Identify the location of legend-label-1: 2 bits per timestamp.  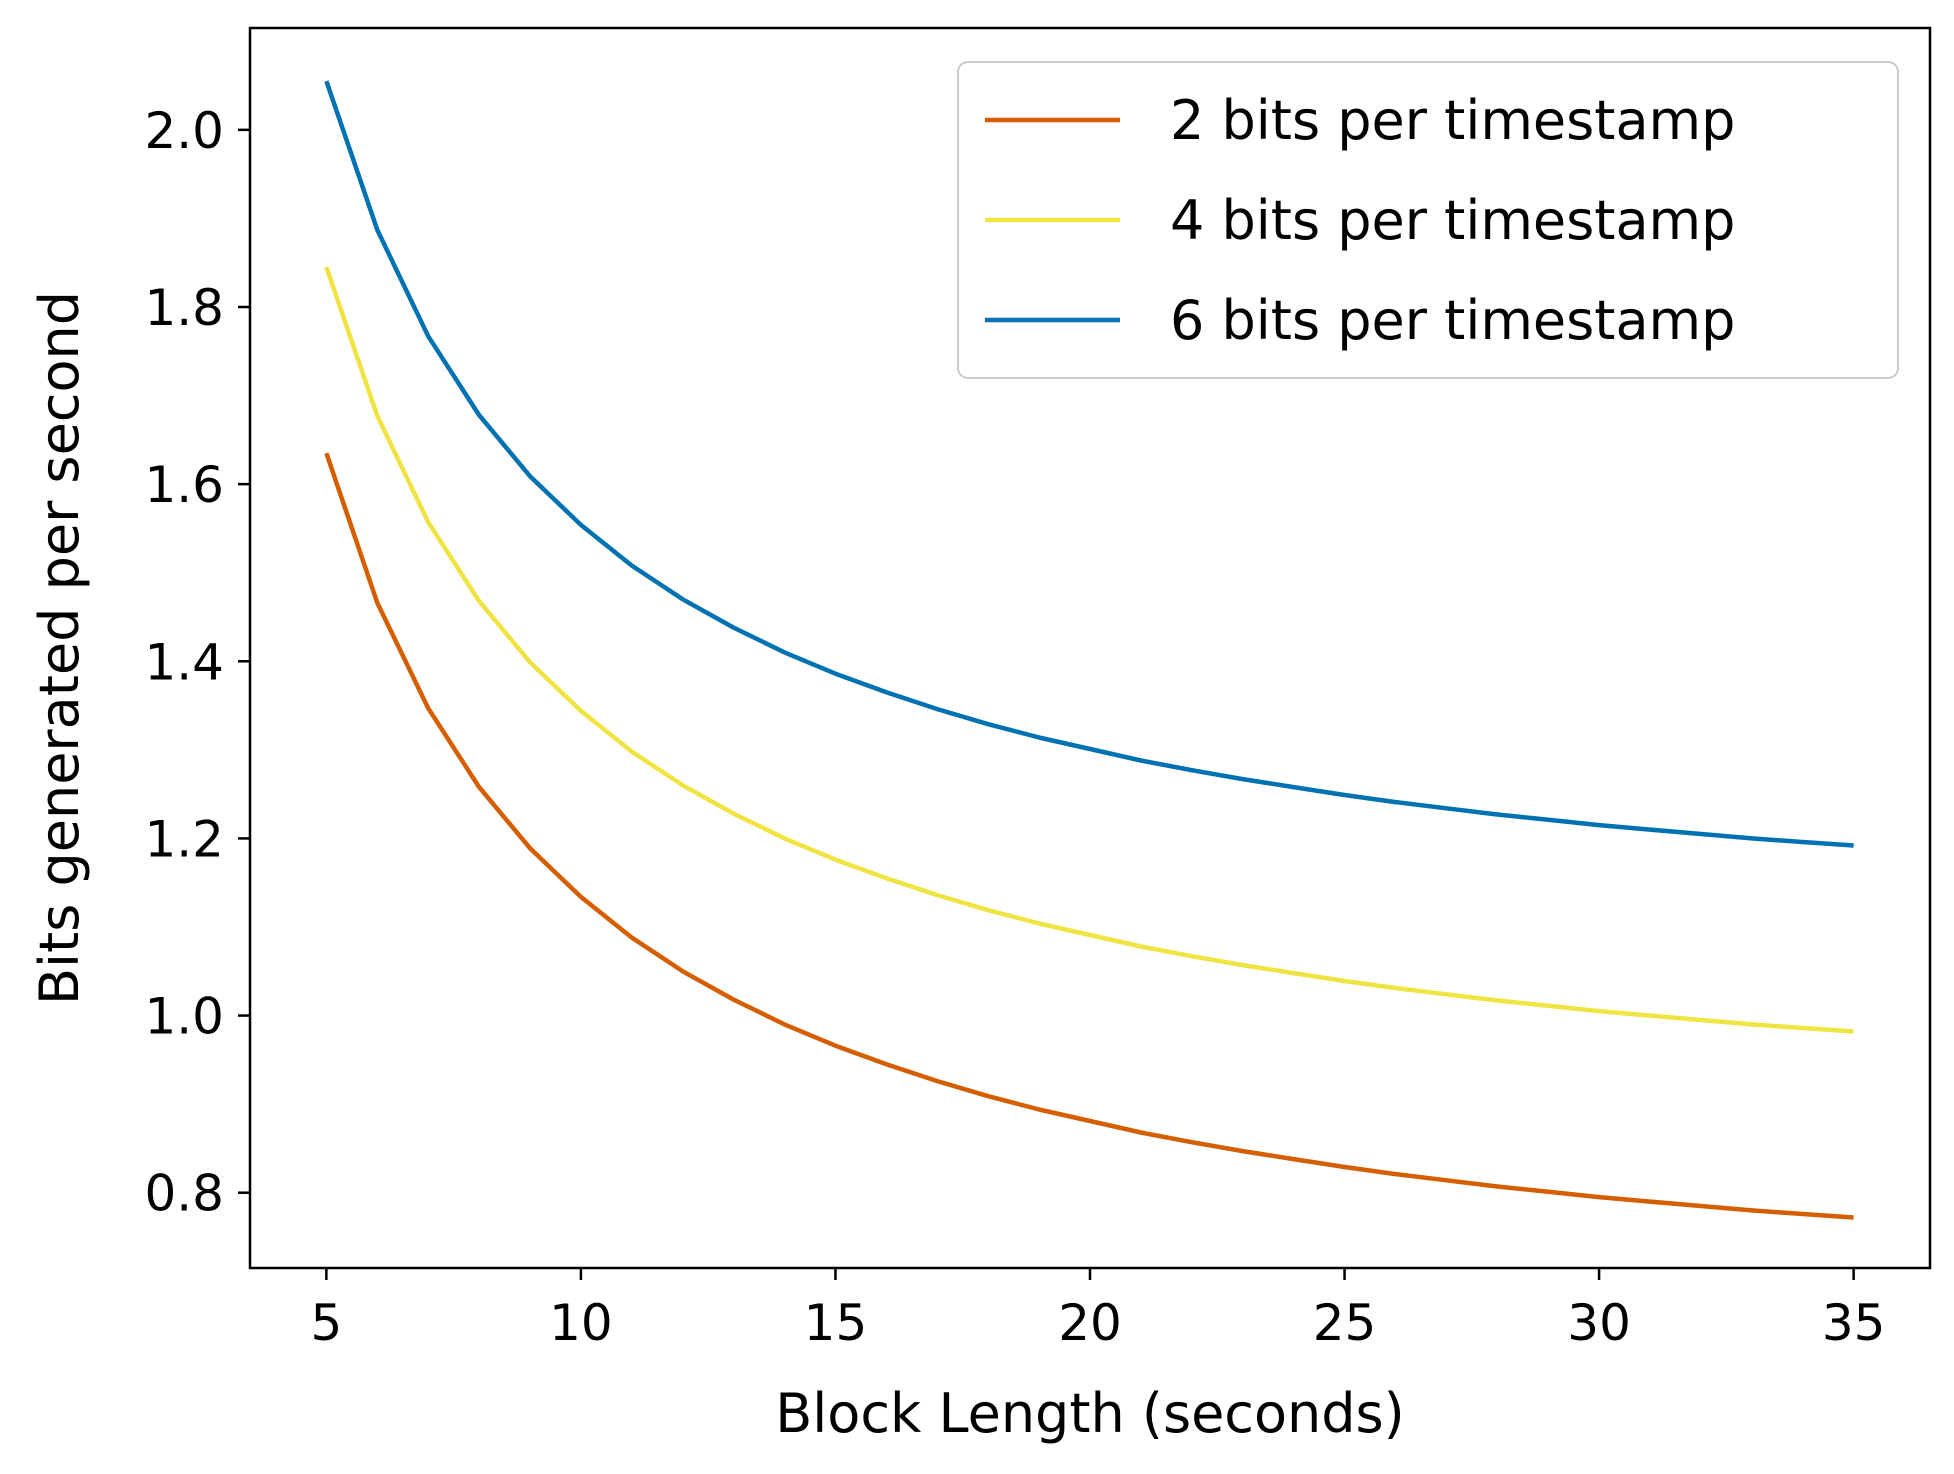
(1452, 120).